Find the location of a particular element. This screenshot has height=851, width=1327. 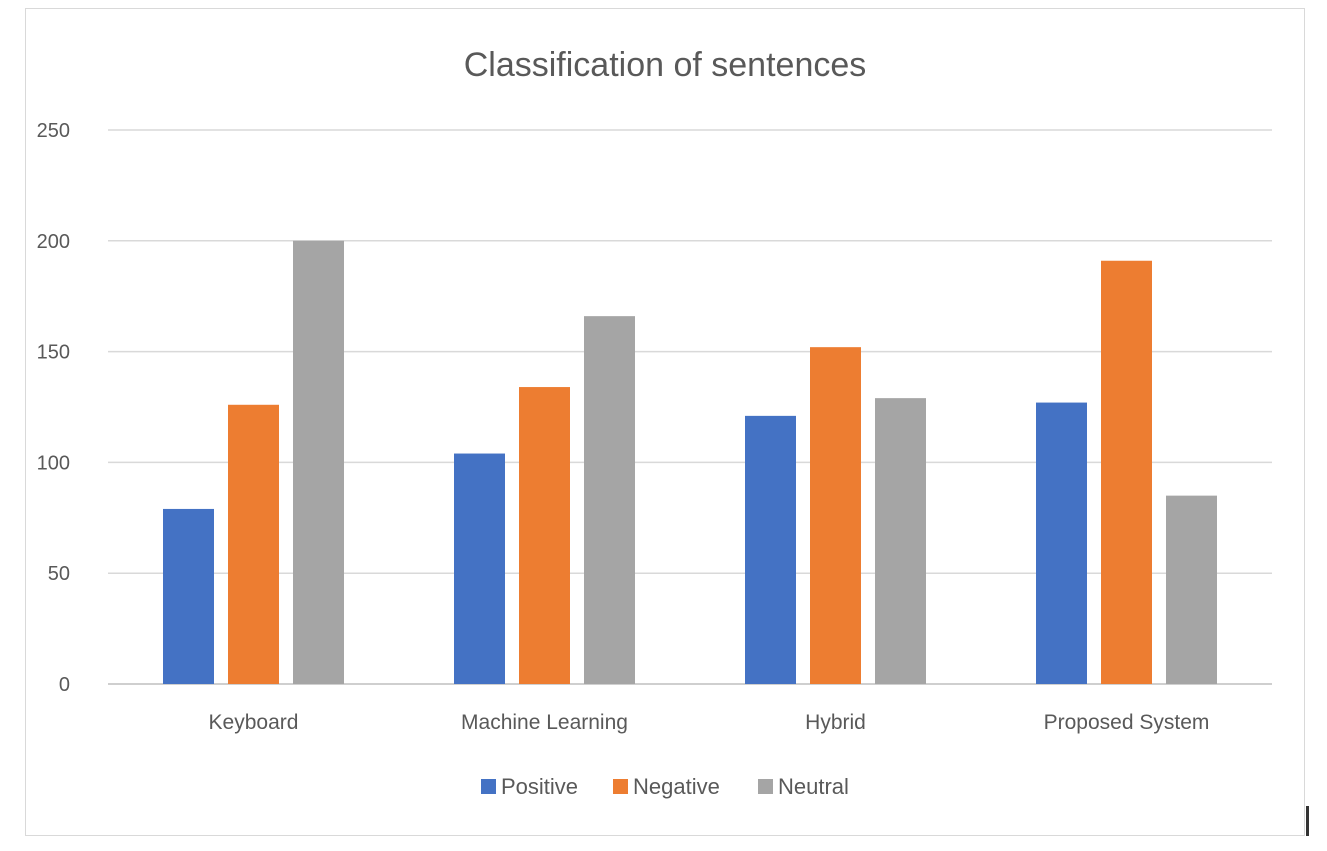

x-category-label: Keyboard is located at coordinates (254, 722).